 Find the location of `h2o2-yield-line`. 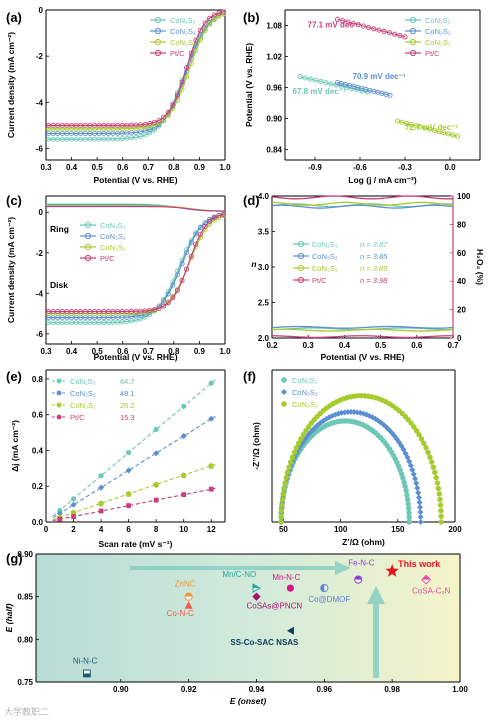

h2o2-yield-line is located at coordinates (362, 327).